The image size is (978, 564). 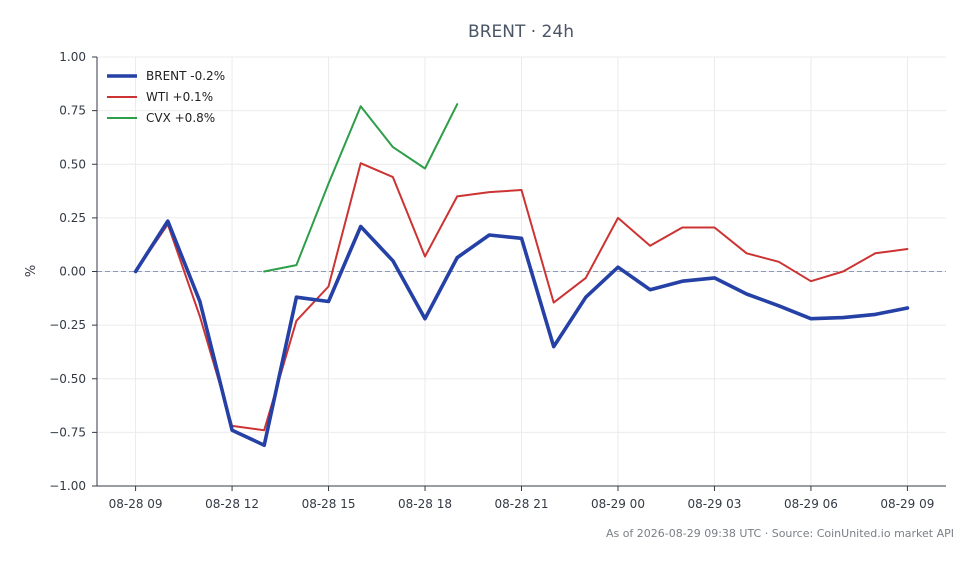 I want to click on y-tick-label: −0.25, so click(x=67, y=325).